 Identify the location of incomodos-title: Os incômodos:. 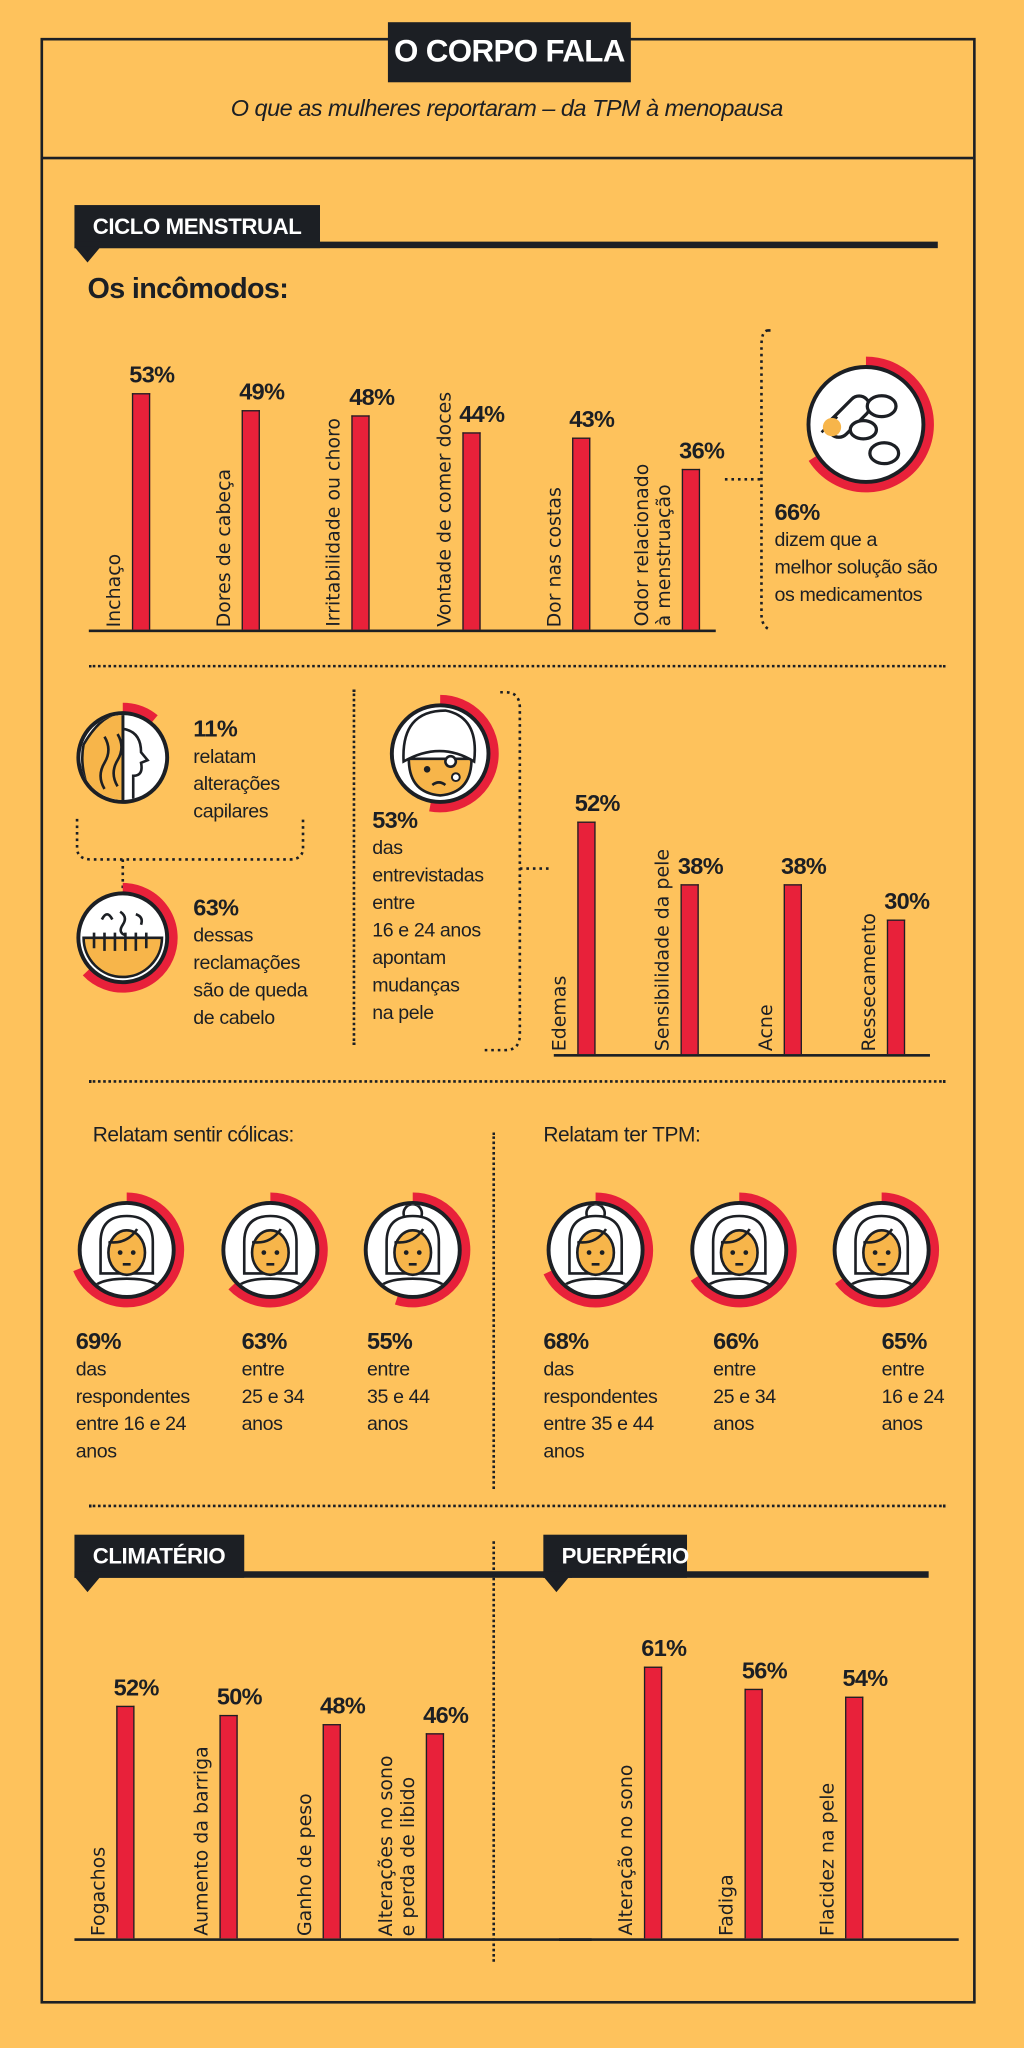
(188, 288).